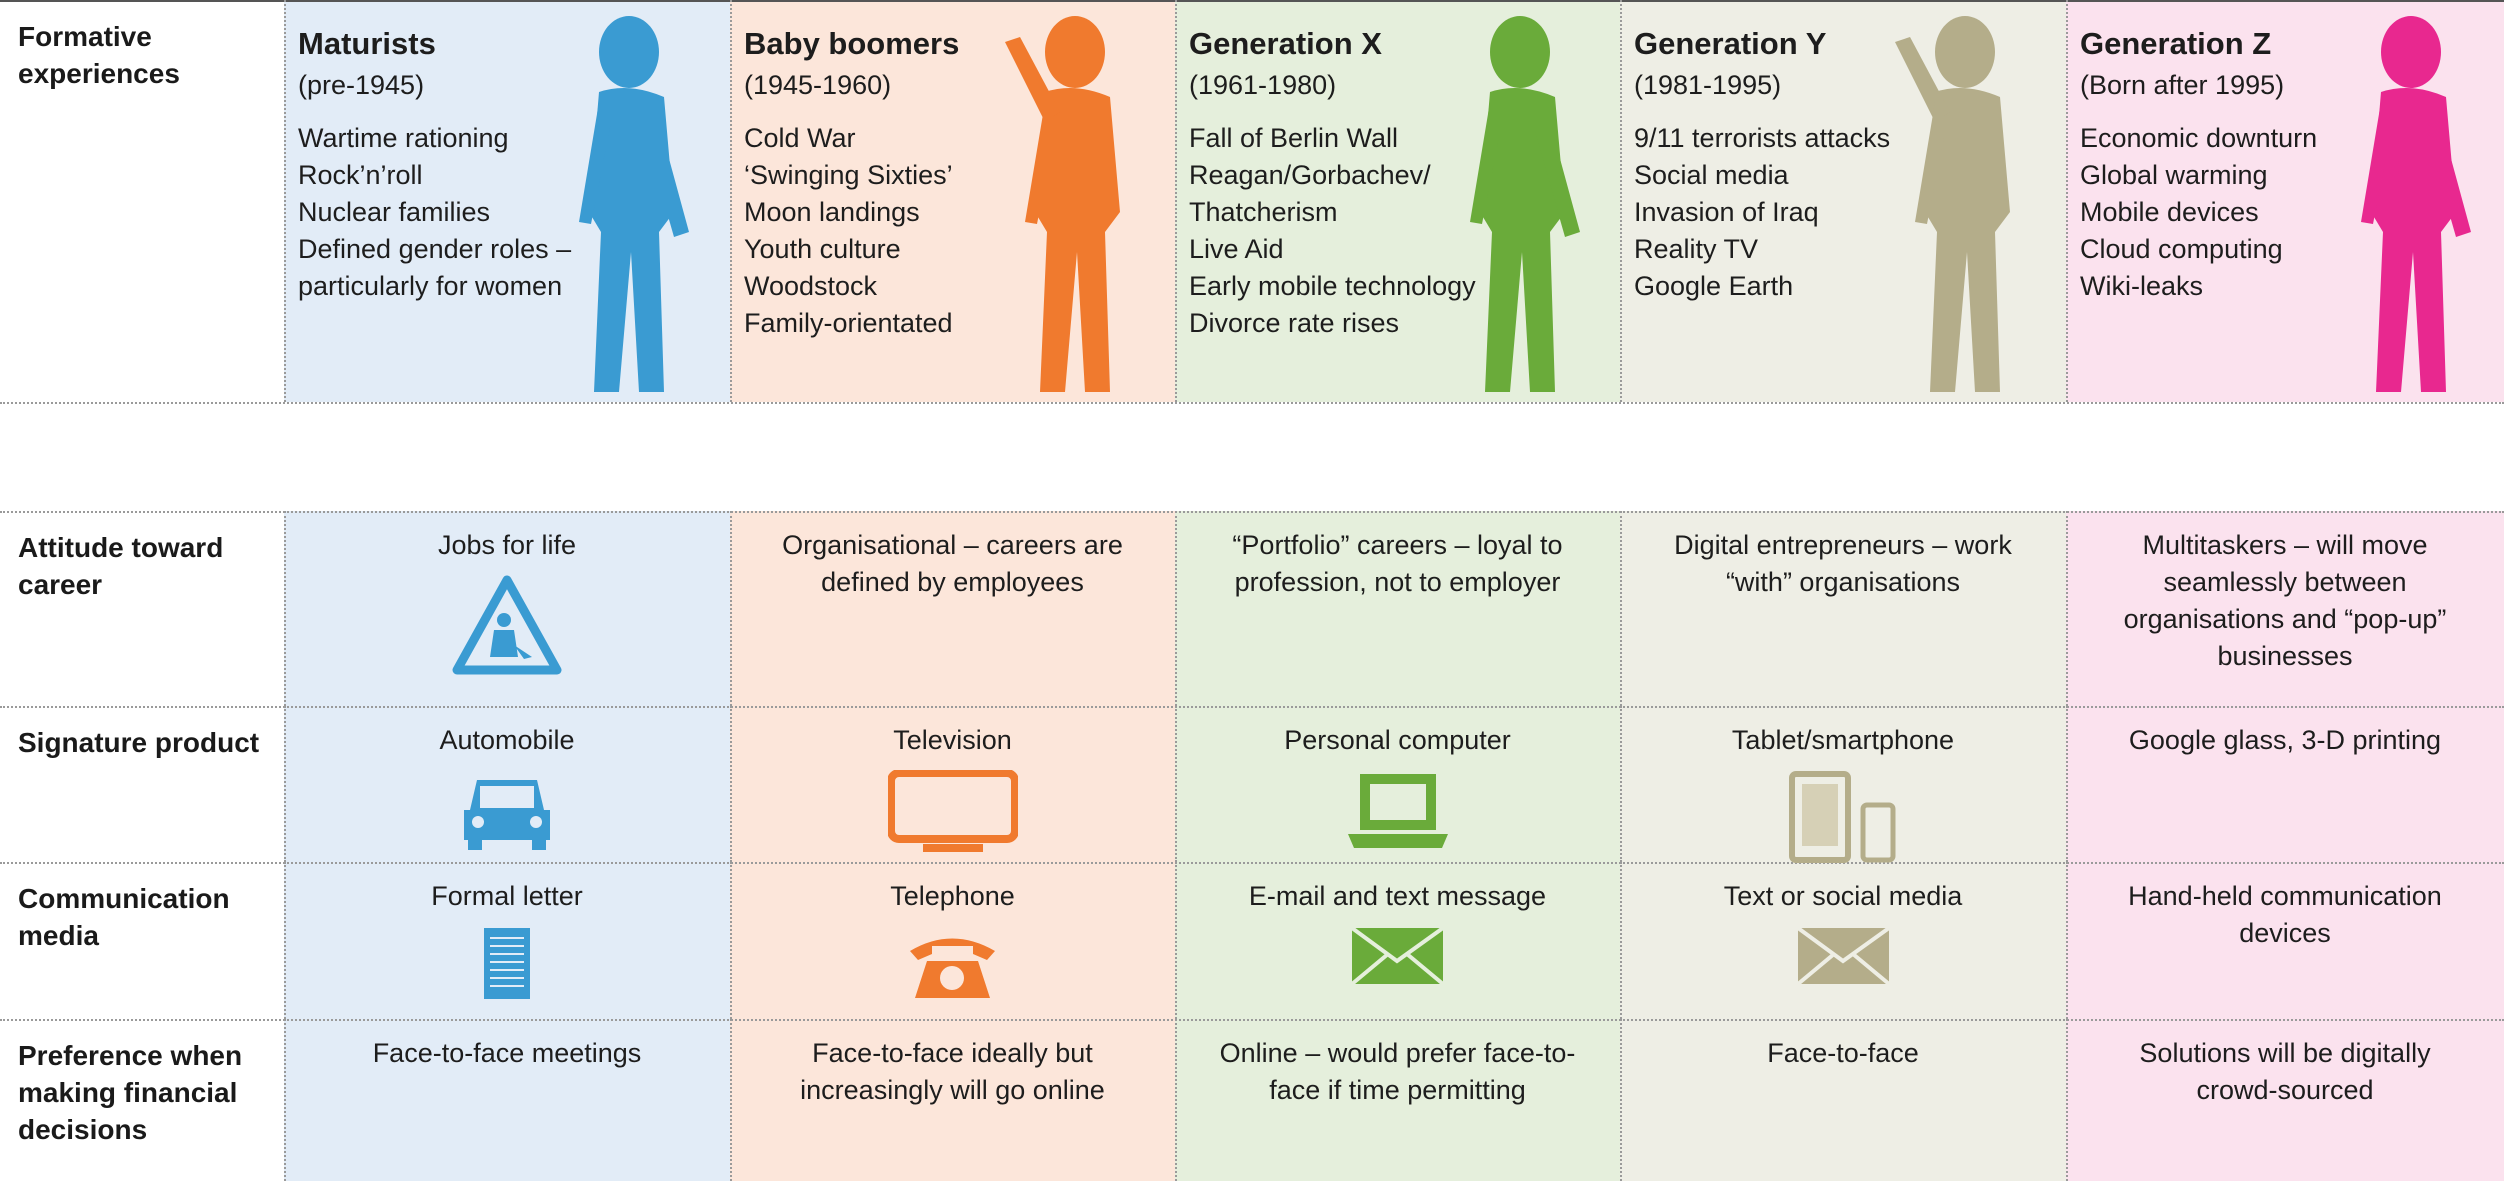 The image size is (2504, 1181). What do you see at coordinates (1285, 43) in the screenshot?
I see `generation-name: Generation X` at bounding box center [1285, 43].